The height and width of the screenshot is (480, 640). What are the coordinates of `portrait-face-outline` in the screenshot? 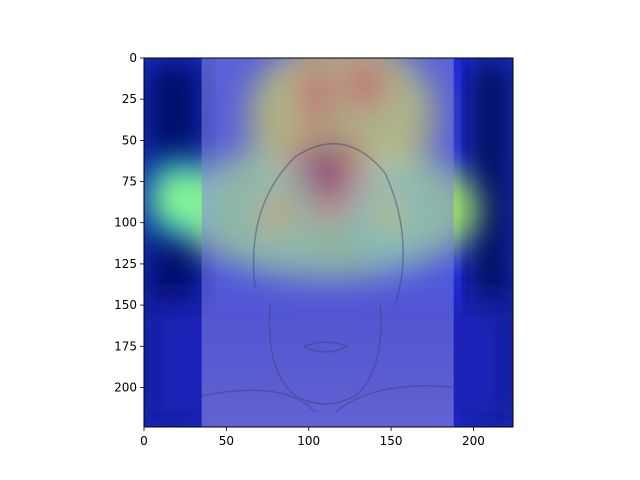 It's located at (325, 355).